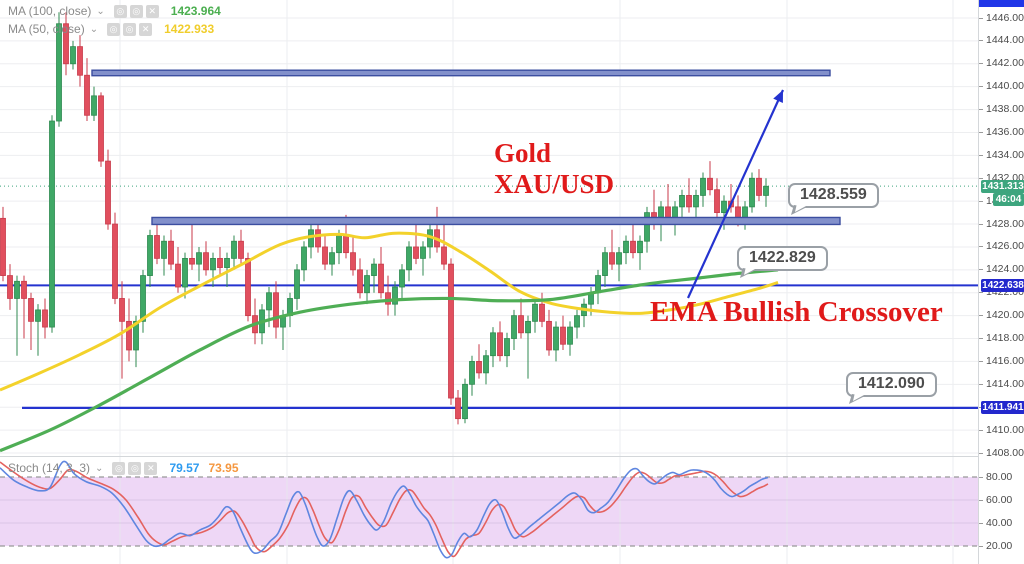 This screenshot has width=1024, height=564. What do you see at coordinates (1001, 430) in the screenshot?
I see `price-tick-label: 1410.000` at bounding box center [1001, 430].